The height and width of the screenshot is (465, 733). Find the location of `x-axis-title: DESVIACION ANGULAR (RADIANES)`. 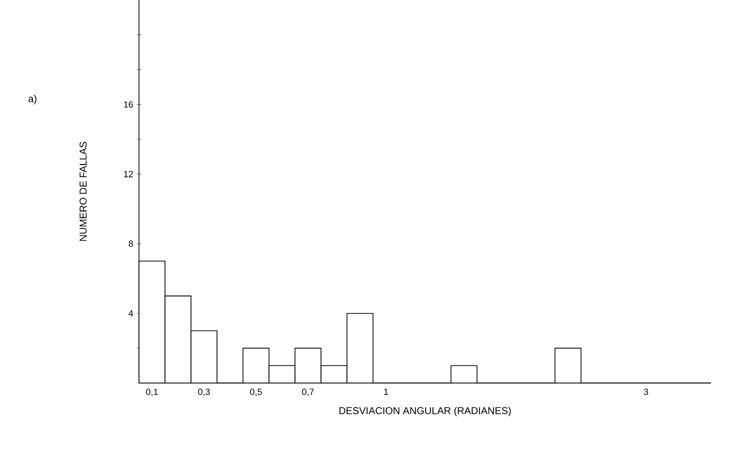

x-axis-title: DESVIACION ANGULAR (RADIANES) is located at coordinates (425, 411).